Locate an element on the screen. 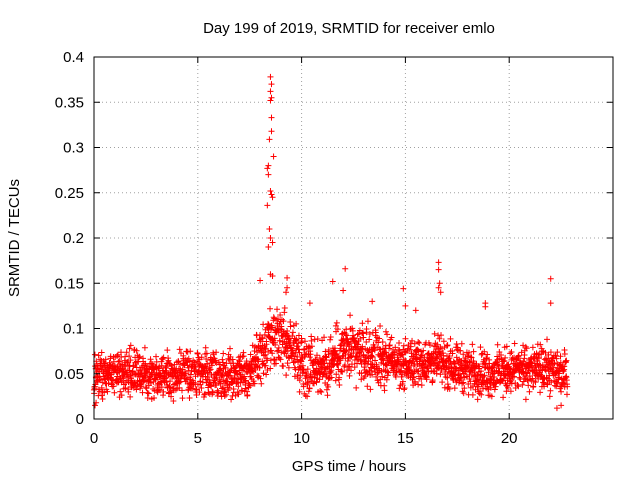  y-tick-label: 0.1 is located at coordinates (73, 329).